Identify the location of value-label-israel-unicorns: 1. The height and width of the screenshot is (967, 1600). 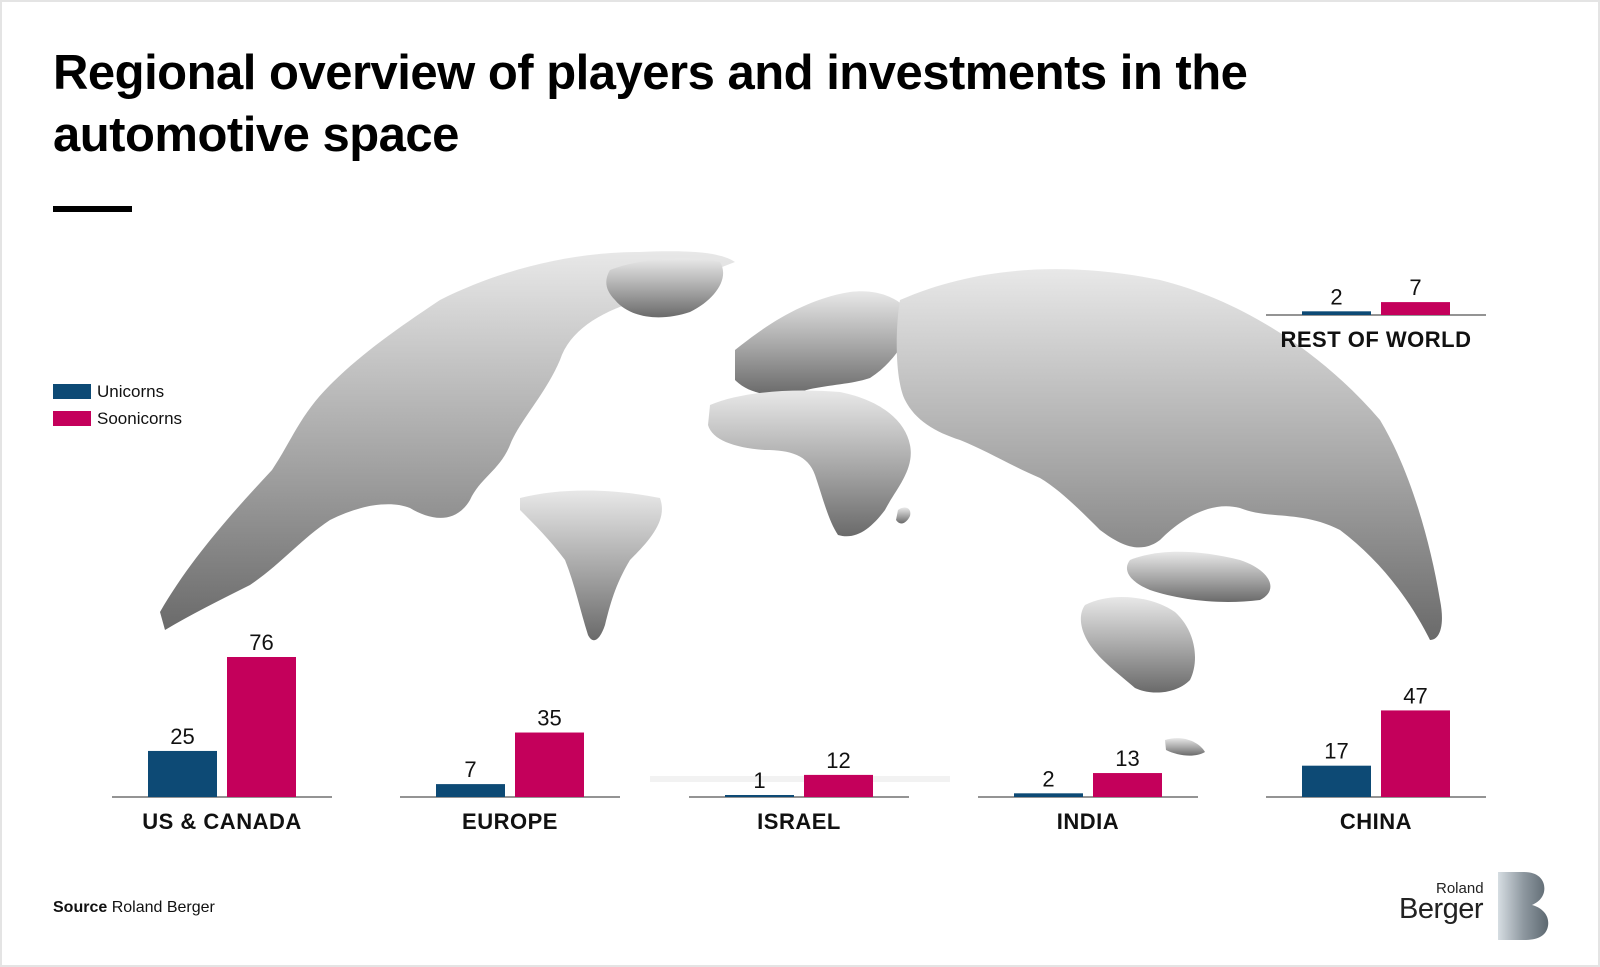
(759, 780).